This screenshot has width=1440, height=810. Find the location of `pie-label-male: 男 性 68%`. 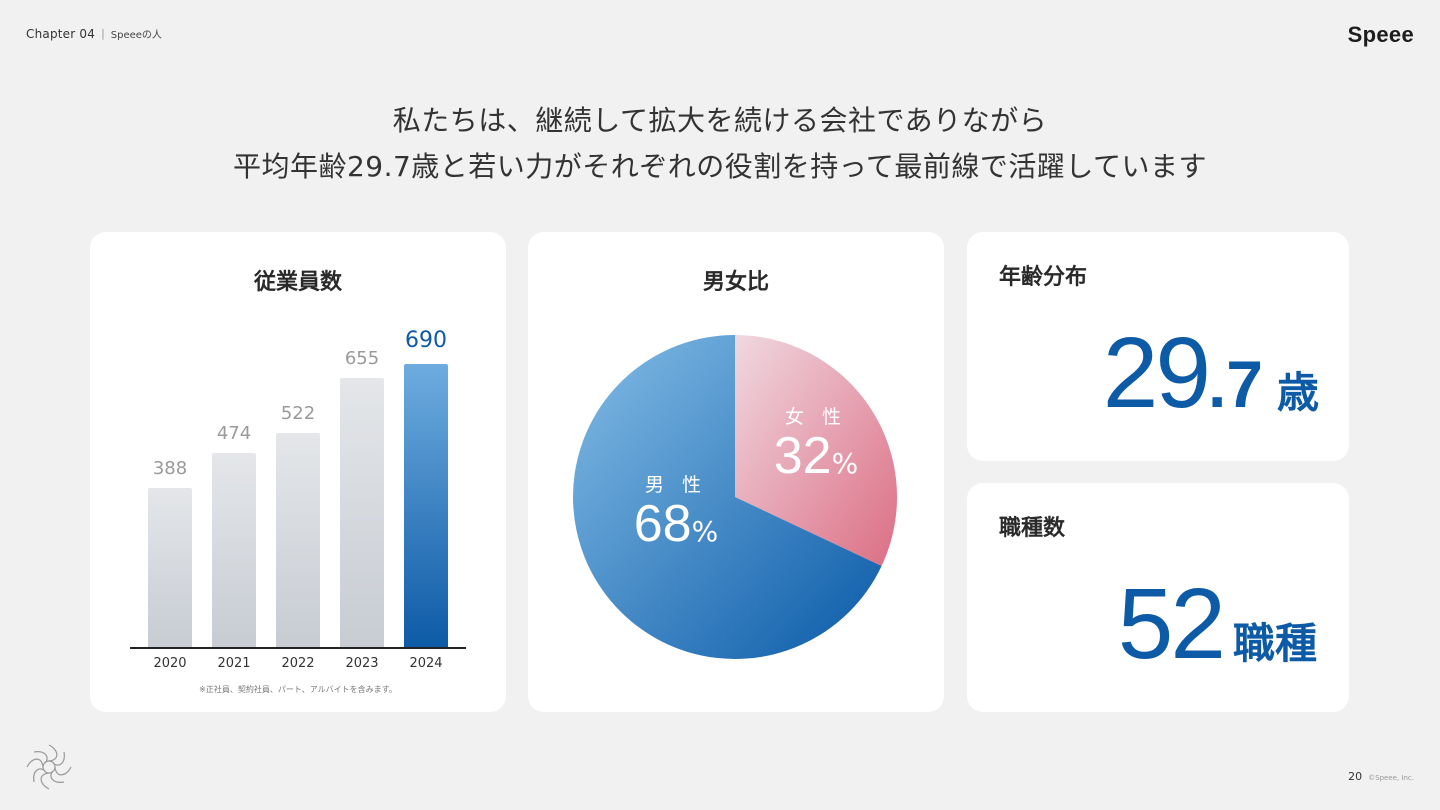

pie-label-male: 男 性 68% is located at coordinates (676, 510).